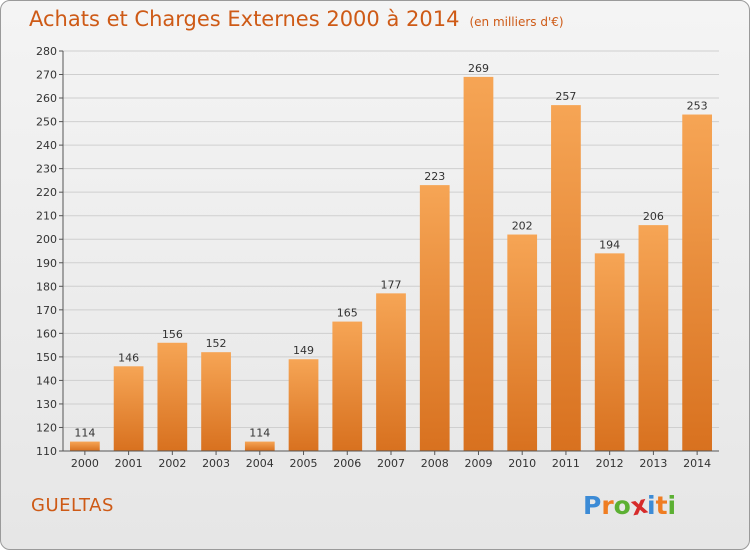 The image size is (750, 550). What do you see at coordinates (566, 278) in the screenshot?
I see `bar-2011` at bounding box center [566, 278].